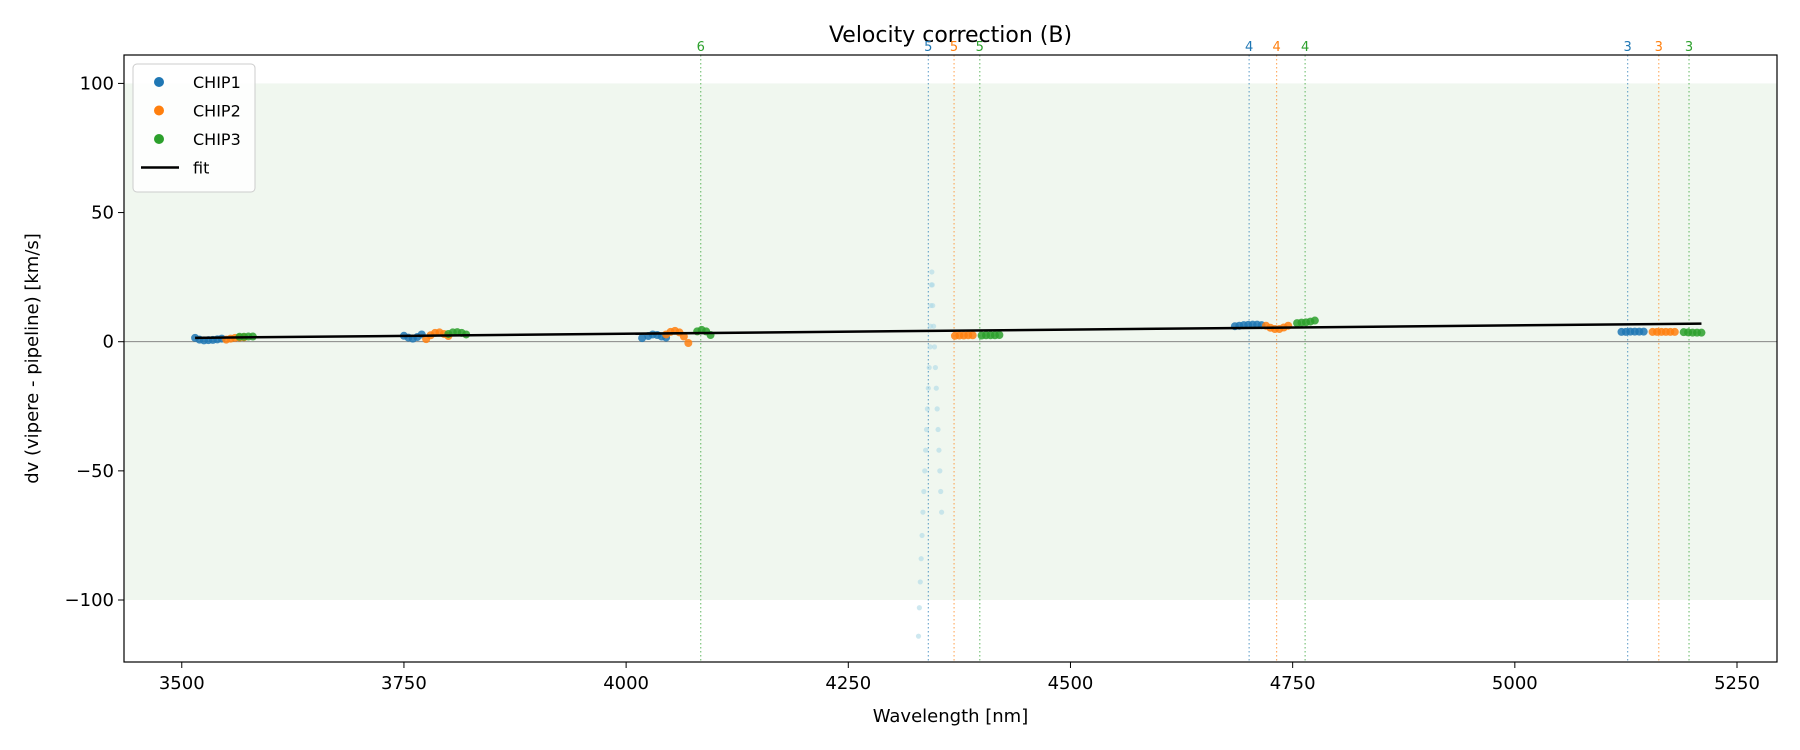 This screenshot has width=1800, height=750. What do you see at coordinates (848, 683) in the screenshot?
I see `x-tick-label: 4250` at bounding box center [848, 683].